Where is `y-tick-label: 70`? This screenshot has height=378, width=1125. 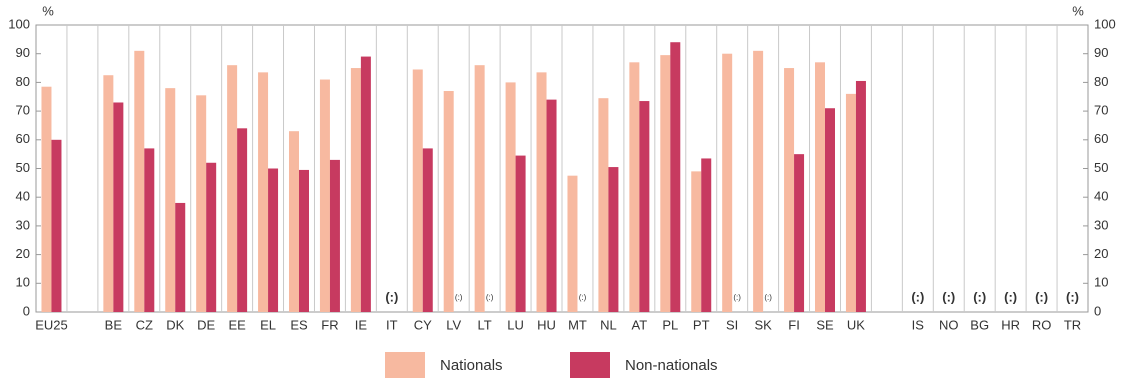 y-tick-label: 70 is located at coordinates (23, 110).